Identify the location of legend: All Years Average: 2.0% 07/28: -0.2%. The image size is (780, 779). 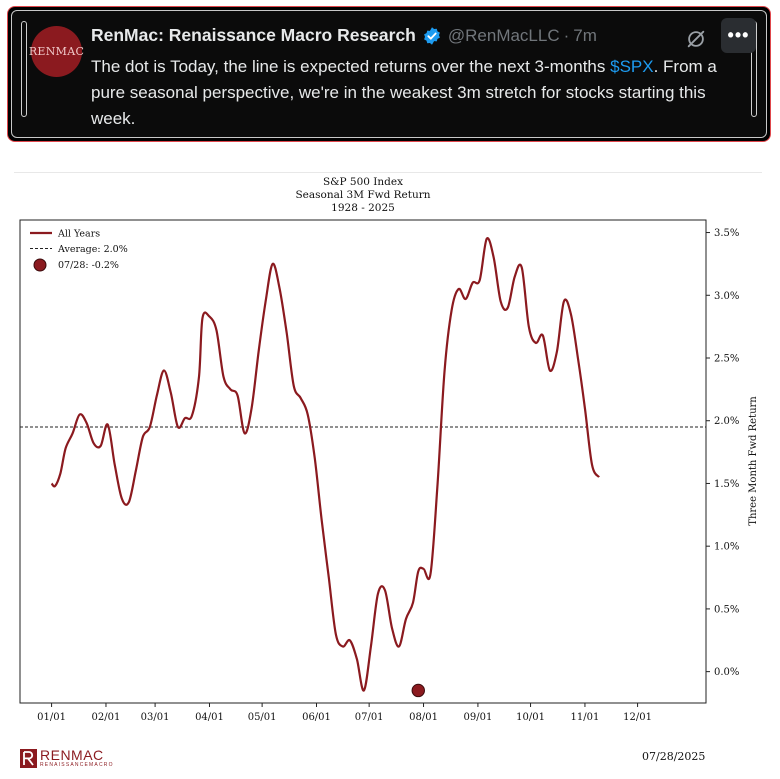
(79, 250).